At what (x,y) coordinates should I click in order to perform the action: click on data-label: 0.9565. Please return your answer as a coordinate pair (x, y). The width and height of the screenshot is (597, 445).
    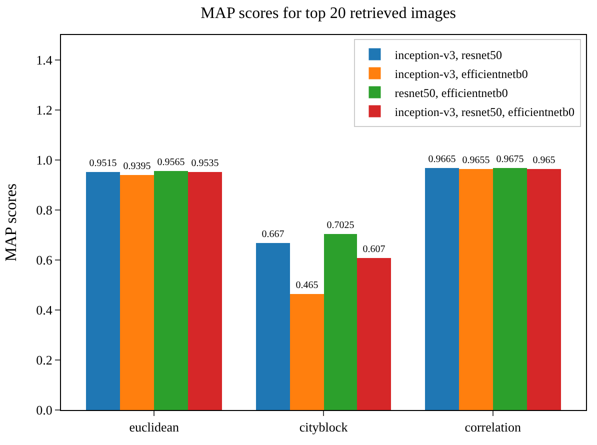
    Looking at the image, I should click on (171, 162).